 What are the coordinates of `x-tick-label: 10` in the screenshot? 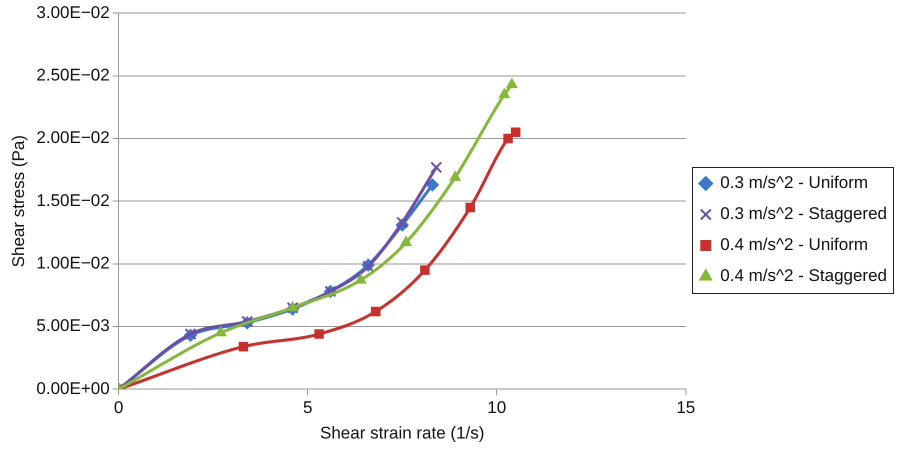 It's located at (496, 408).